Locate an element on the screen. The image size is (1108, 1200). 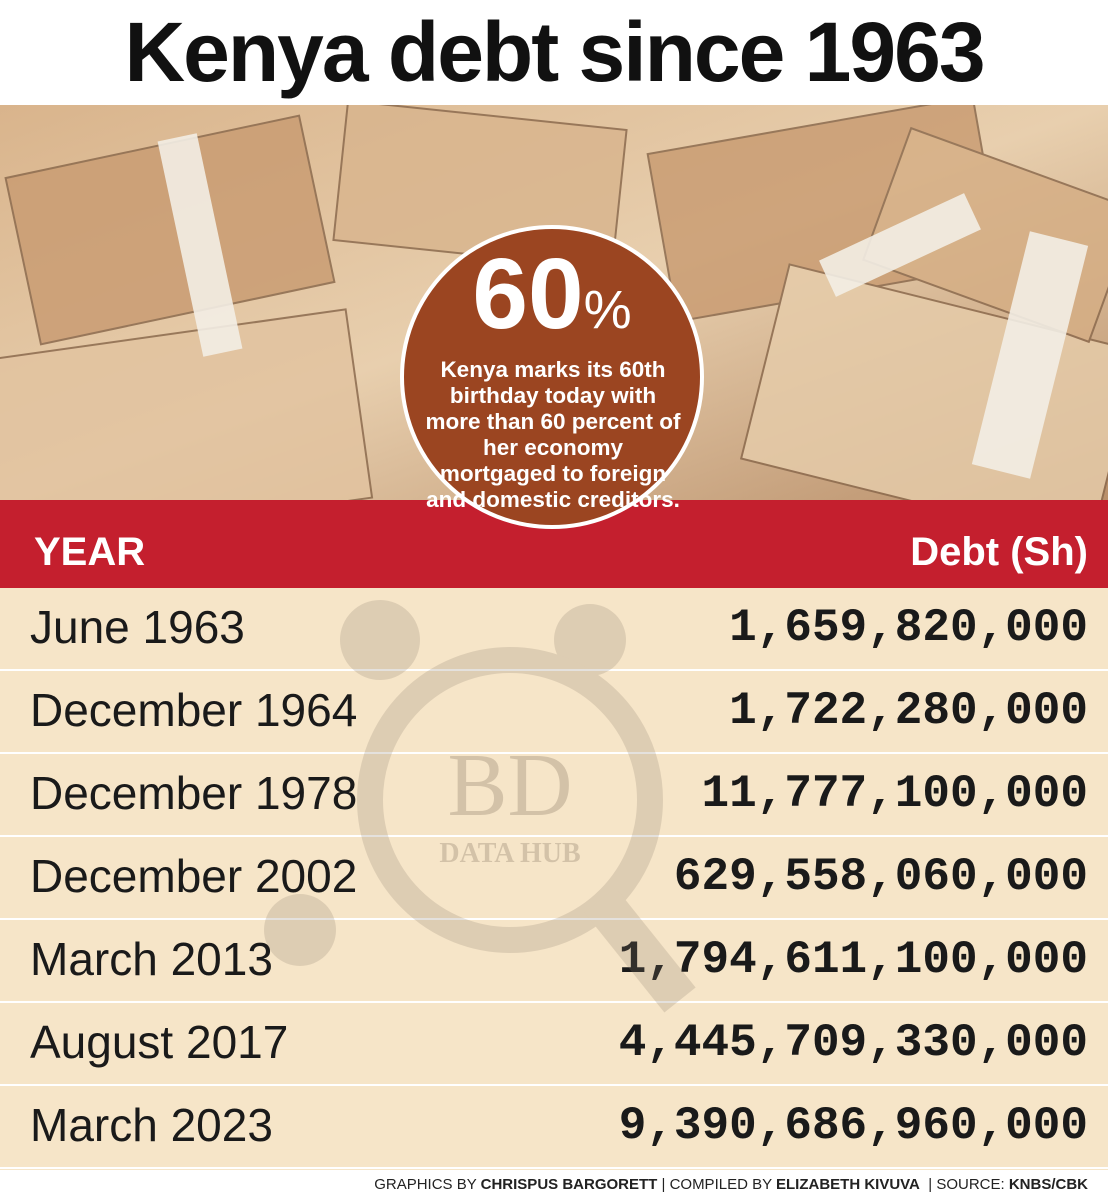
table-row: December 2002 629,558,060,000 is located at coordinates (554, 878).